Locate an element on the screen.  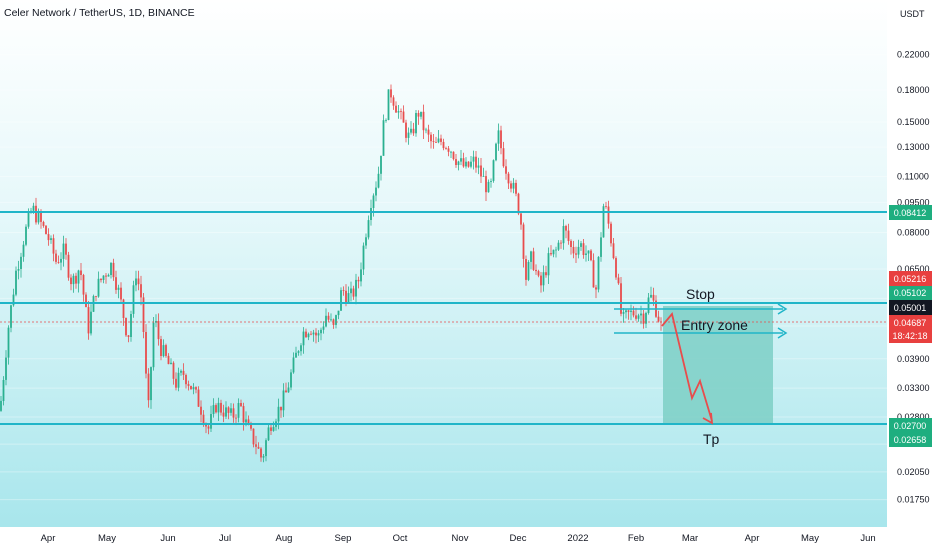
upper-line-badge is located at coordinates (910, 212).